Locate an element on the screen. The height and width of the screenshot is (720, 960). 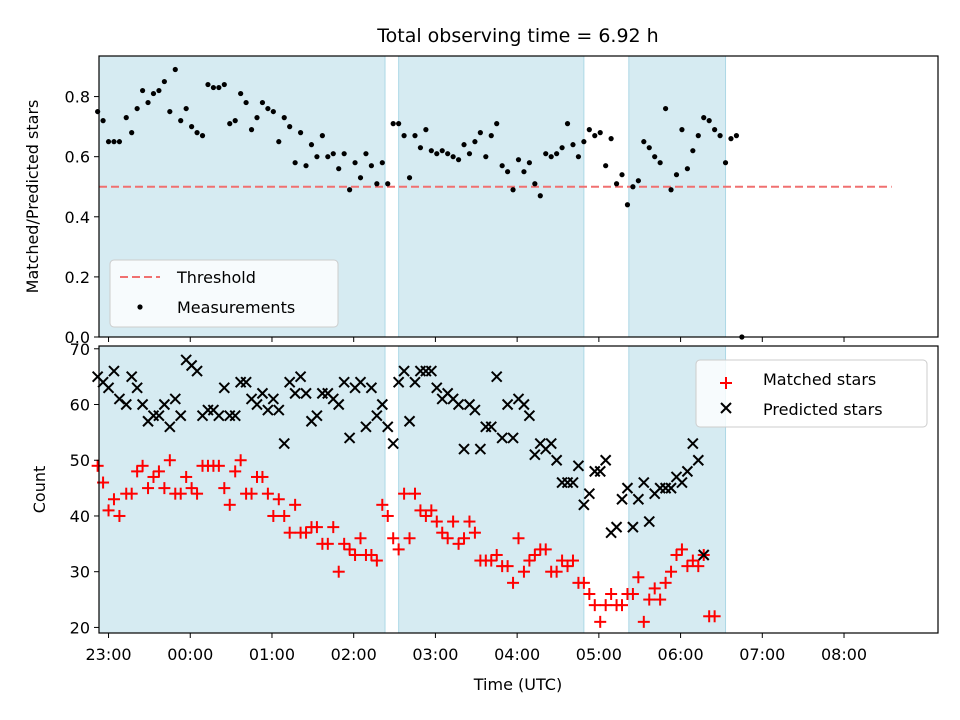
ratio-y-axis-label: Matched/Predicted stars is located at coordinates (32, 197).